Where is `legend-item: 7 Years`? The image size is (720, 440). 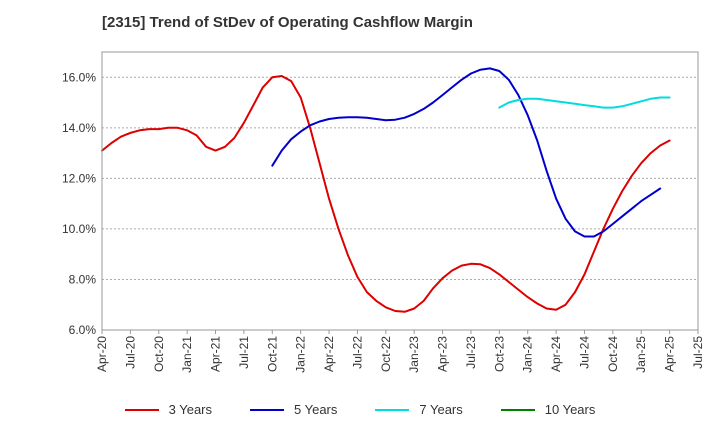
legend-item: 7 Years is located at coordinates (419, 409).